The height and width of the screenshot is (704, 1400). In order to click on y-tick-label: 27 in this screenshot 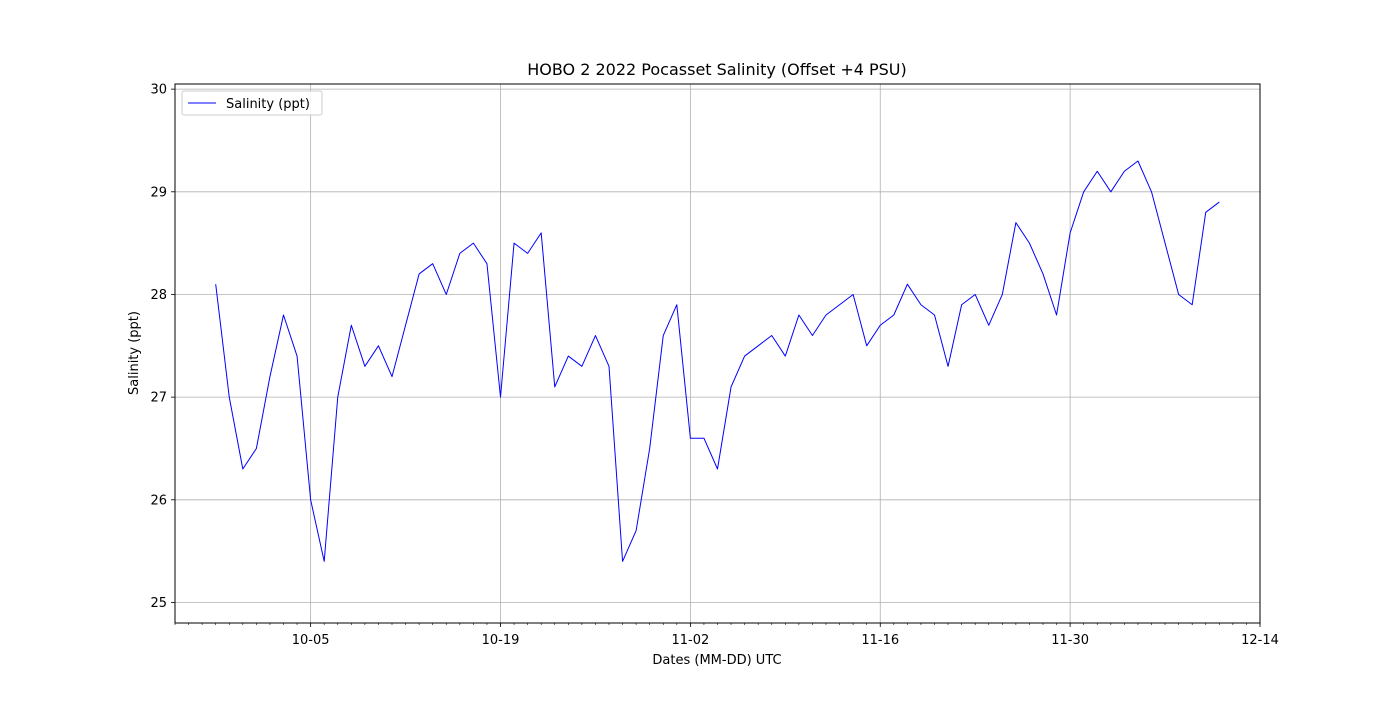, I will do `click(158, 398)`.